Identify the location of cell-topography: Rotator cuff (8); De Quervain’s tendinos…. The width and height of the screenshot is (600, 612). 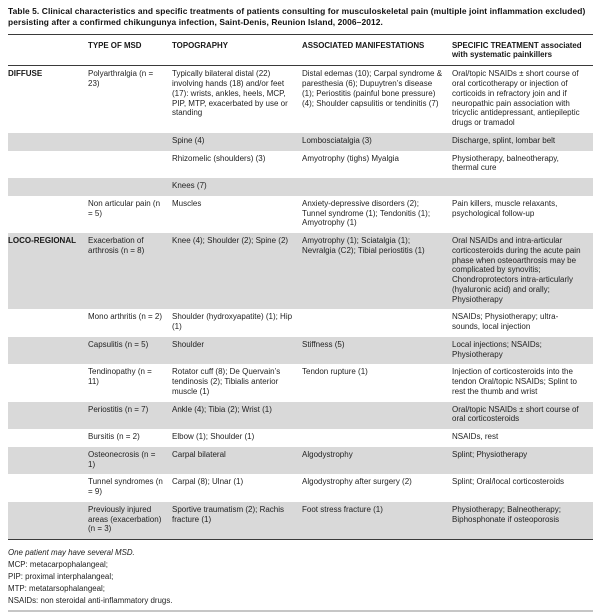
(226, 381).